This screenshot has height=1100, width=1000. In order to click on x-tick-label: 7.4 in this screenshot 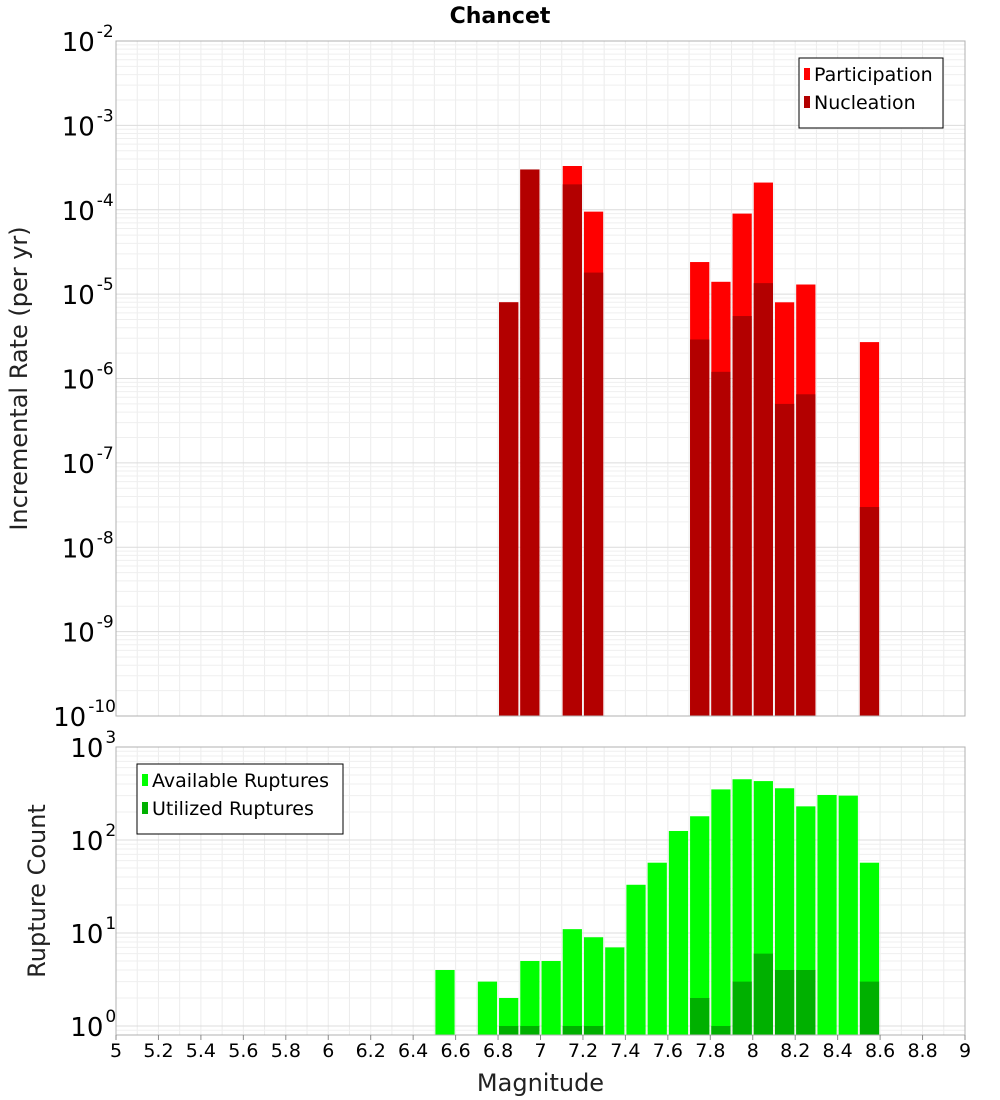, I will do `click(625, 1051)`.